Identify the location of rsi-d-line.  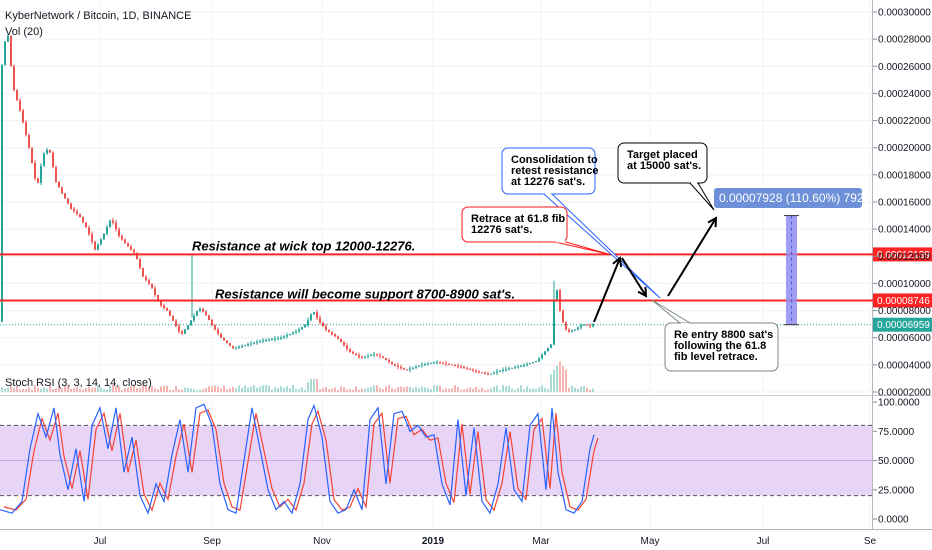
(301, 460).